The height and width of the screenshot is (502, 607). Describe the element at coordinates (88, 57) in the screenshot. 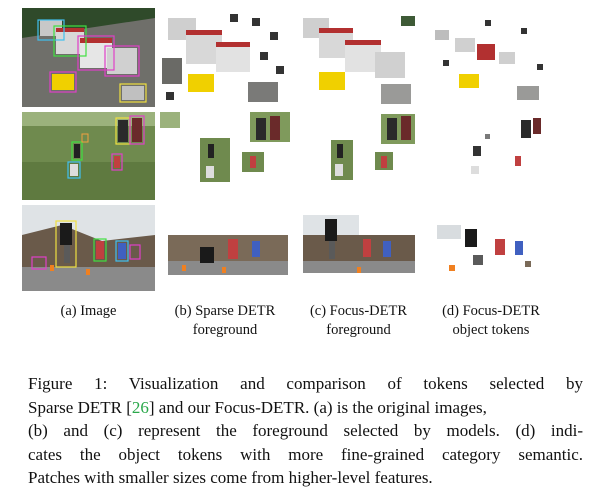

I see `image-street-original` at that location.